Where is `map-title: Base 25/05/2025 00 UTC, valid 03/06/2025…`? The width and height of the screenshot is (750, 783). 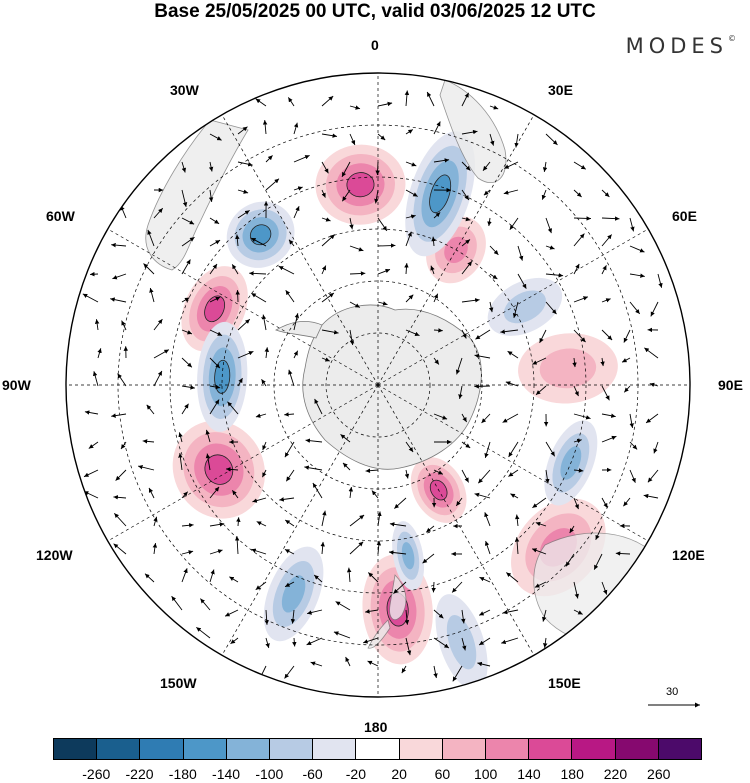
map-title: Base 25/05/2025 00 UTC, valid 03/06/2025… is located at coordinates (375, 11).